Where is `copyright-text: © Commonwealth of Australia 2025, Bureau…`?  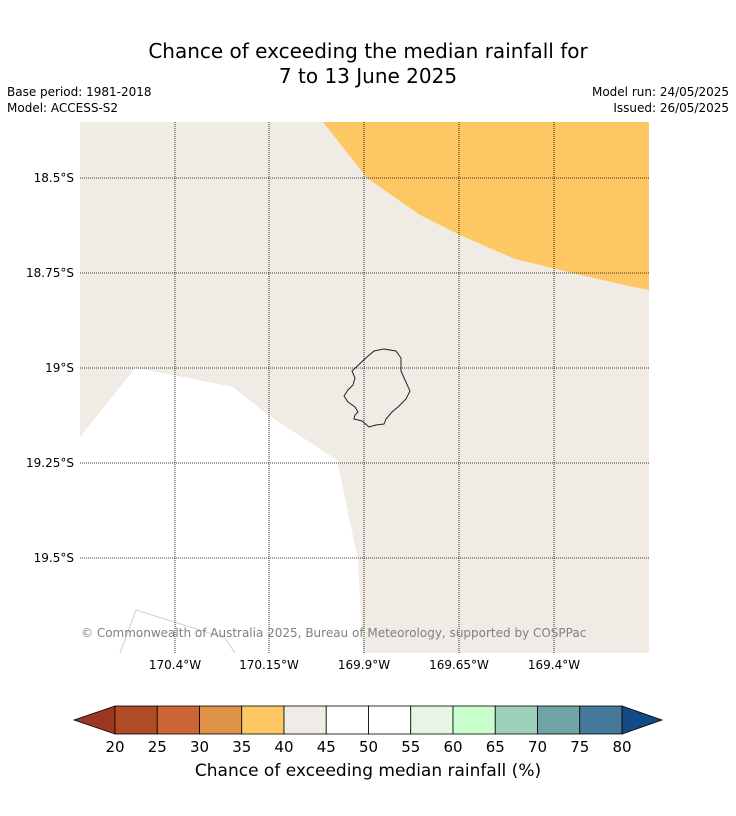
copyright-text: © Commonwealth of Australia 2025, Bureau… is located at coordinates (333, 633).